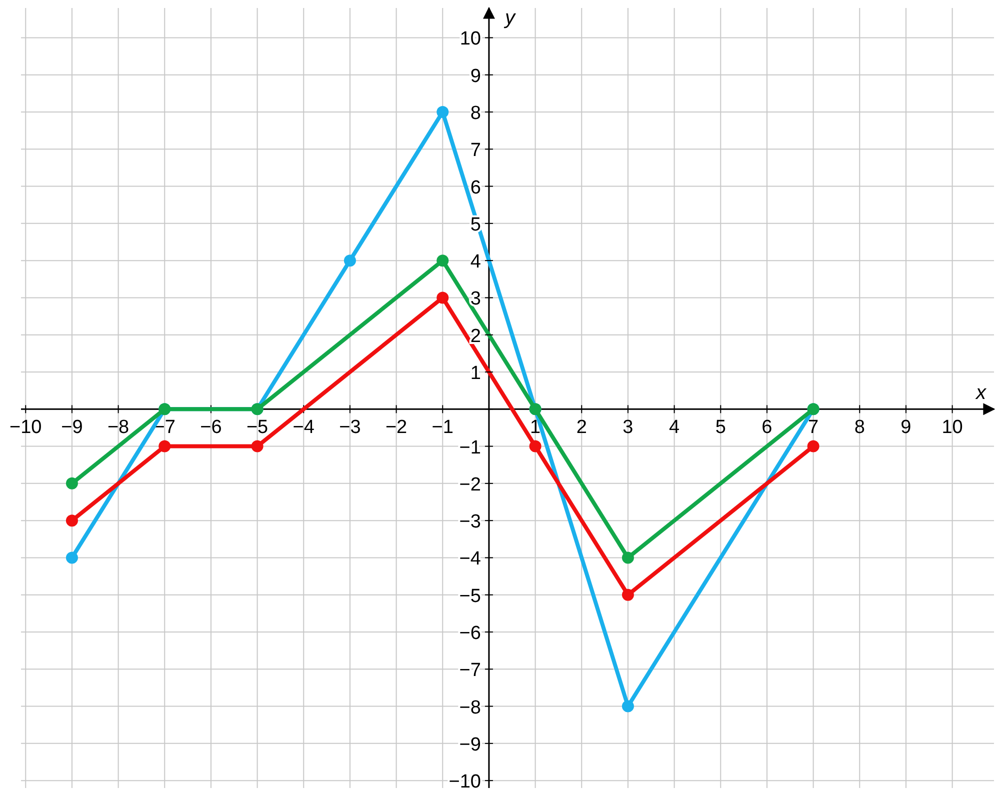 The width and height of the screenshot is (998, 792). I want to click on y-tick-label: 2, so click(475, 336).